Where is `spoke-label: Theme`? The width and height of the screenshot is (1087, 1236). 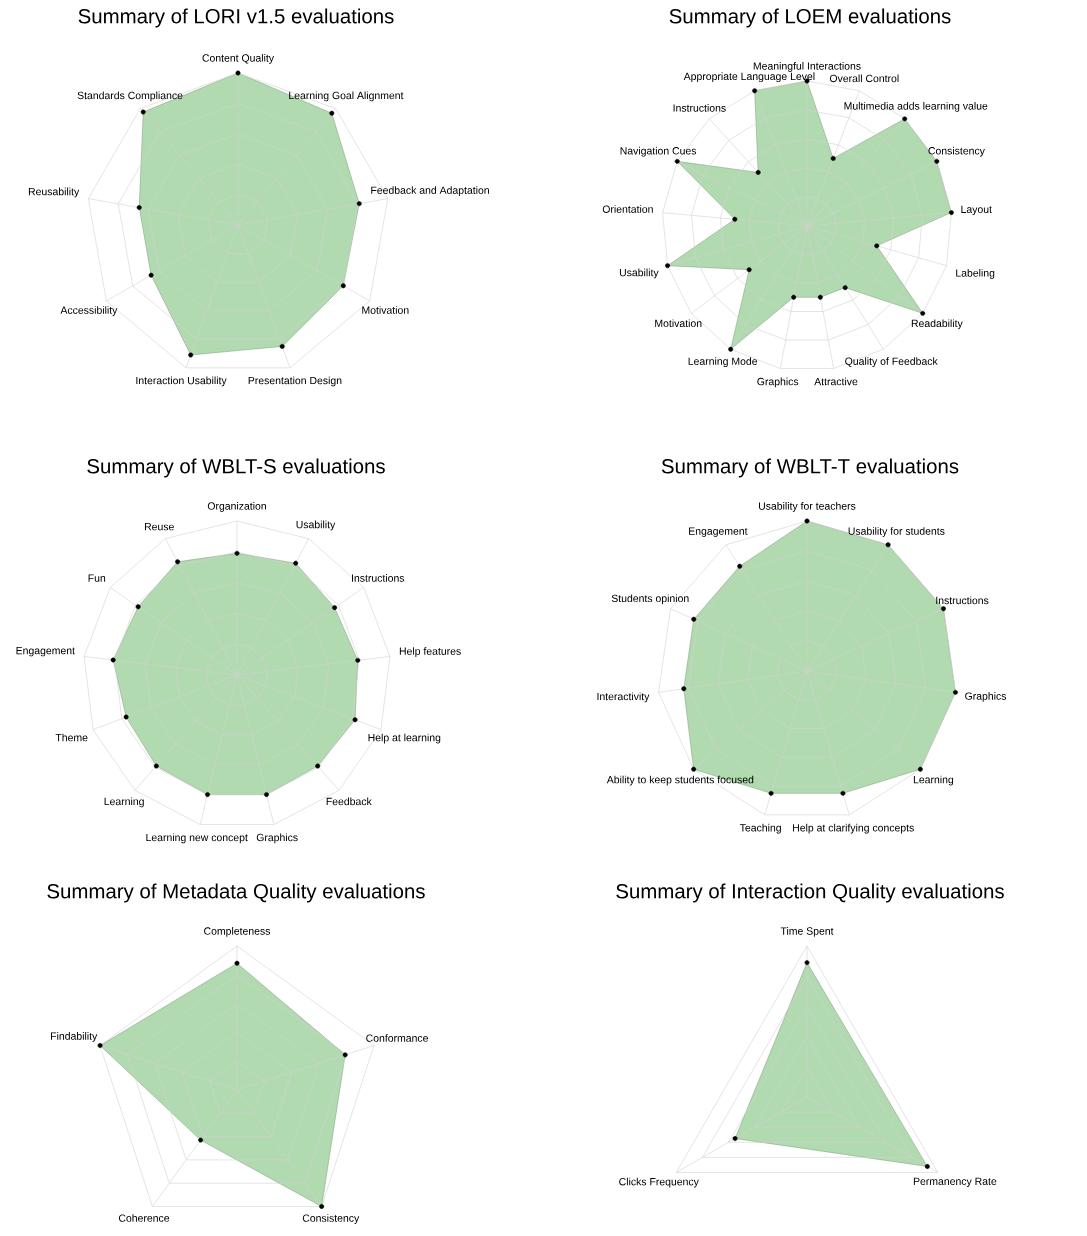 spoke-label: Theme is located at coordinates (71, 737).